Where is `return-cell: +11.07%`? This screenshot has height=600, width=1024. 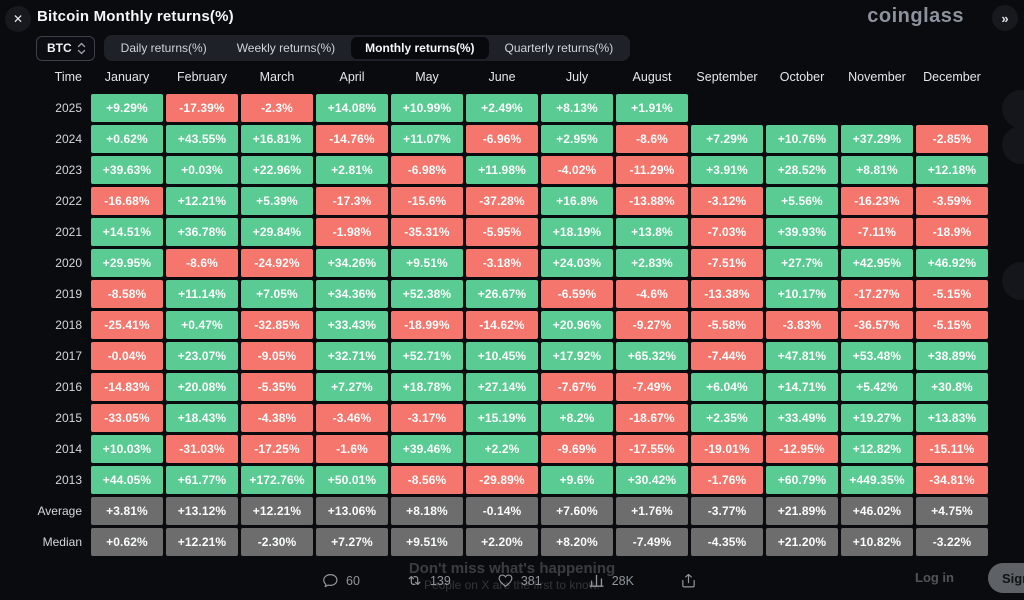
return-cell: +11.07% is located at coordinates (427, 139).